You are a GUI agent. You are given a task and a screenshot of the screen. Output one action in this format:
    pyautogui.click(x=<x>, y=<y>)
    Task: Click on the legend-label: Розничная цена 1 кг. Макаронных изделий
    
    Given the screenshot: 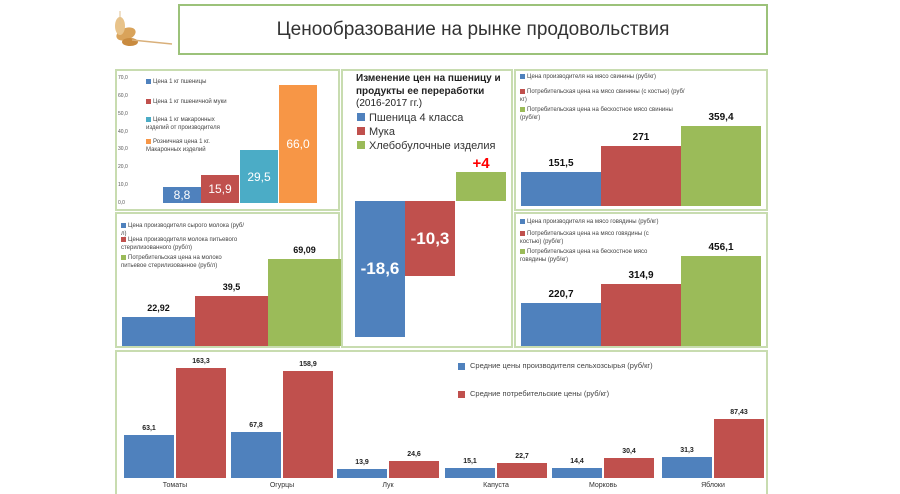 What is the action you would take?
    pyautogui.click(x=178, y=146)
    